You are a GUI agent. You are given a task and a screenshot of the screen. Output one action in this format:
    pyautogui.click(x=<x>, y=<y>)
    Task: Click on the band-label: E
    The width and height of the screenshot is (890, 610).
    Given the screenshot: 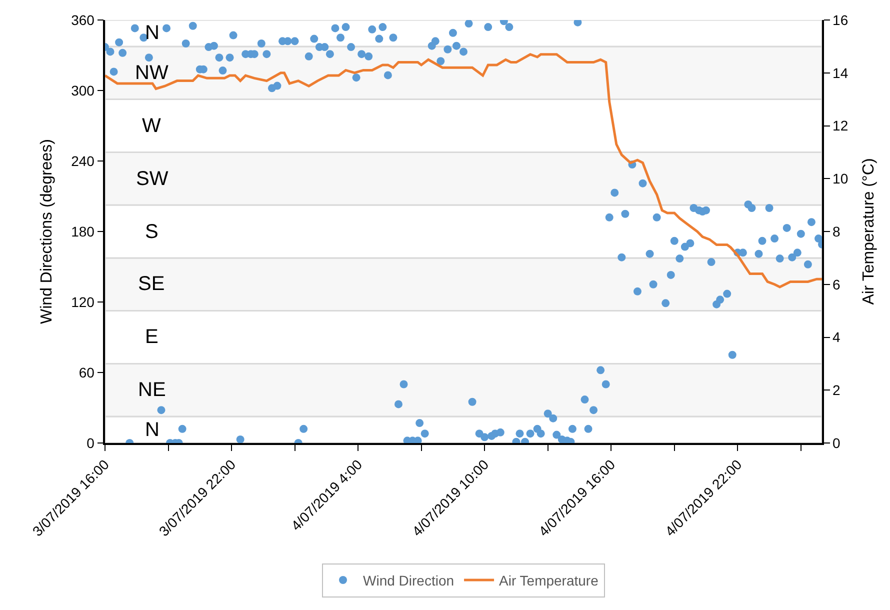 What is the action you would take?
    pyautogui.click(x=151, y=337)
    